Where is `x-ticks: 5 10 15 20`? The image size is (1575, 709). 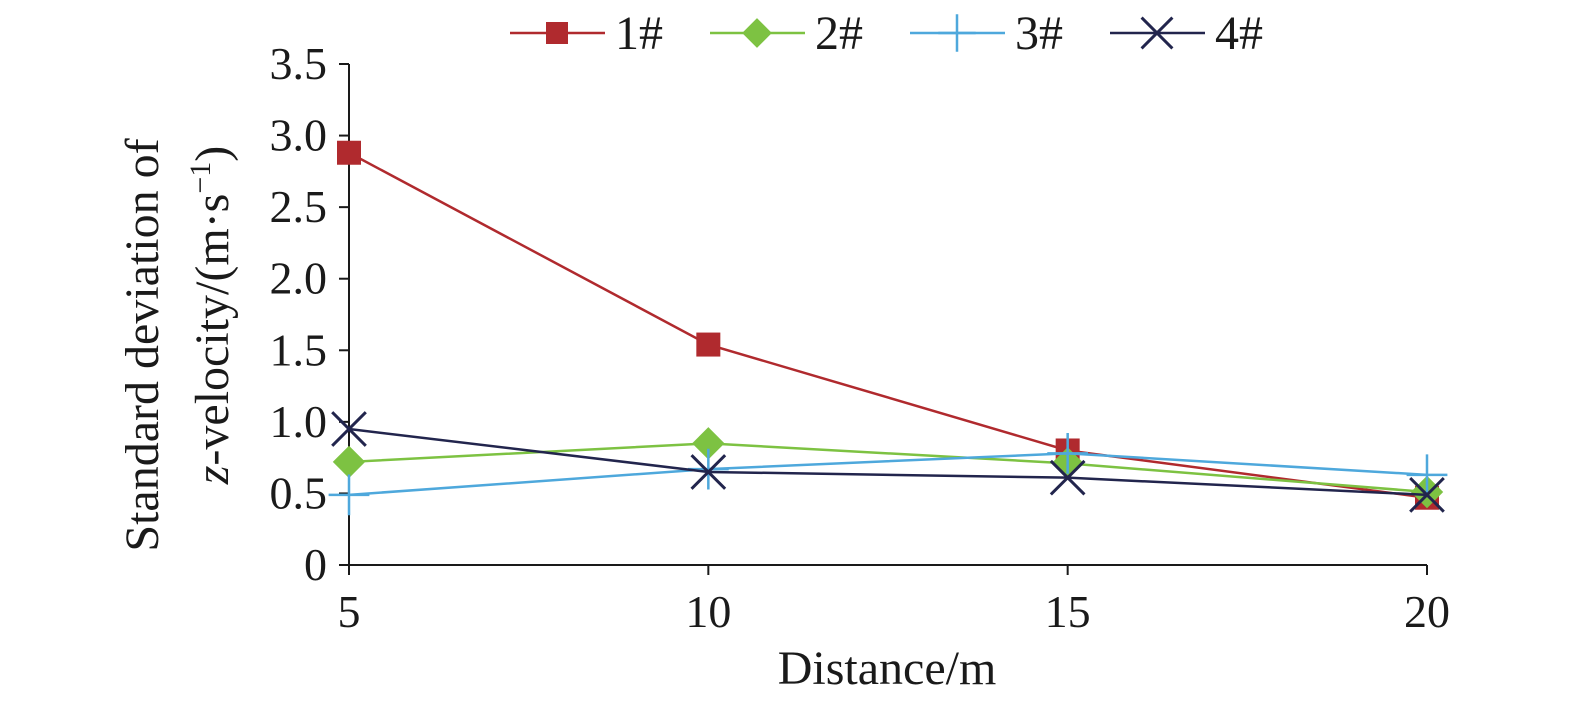
x-ticks: 5 10 15 20 is located at coordinates (894, 601).